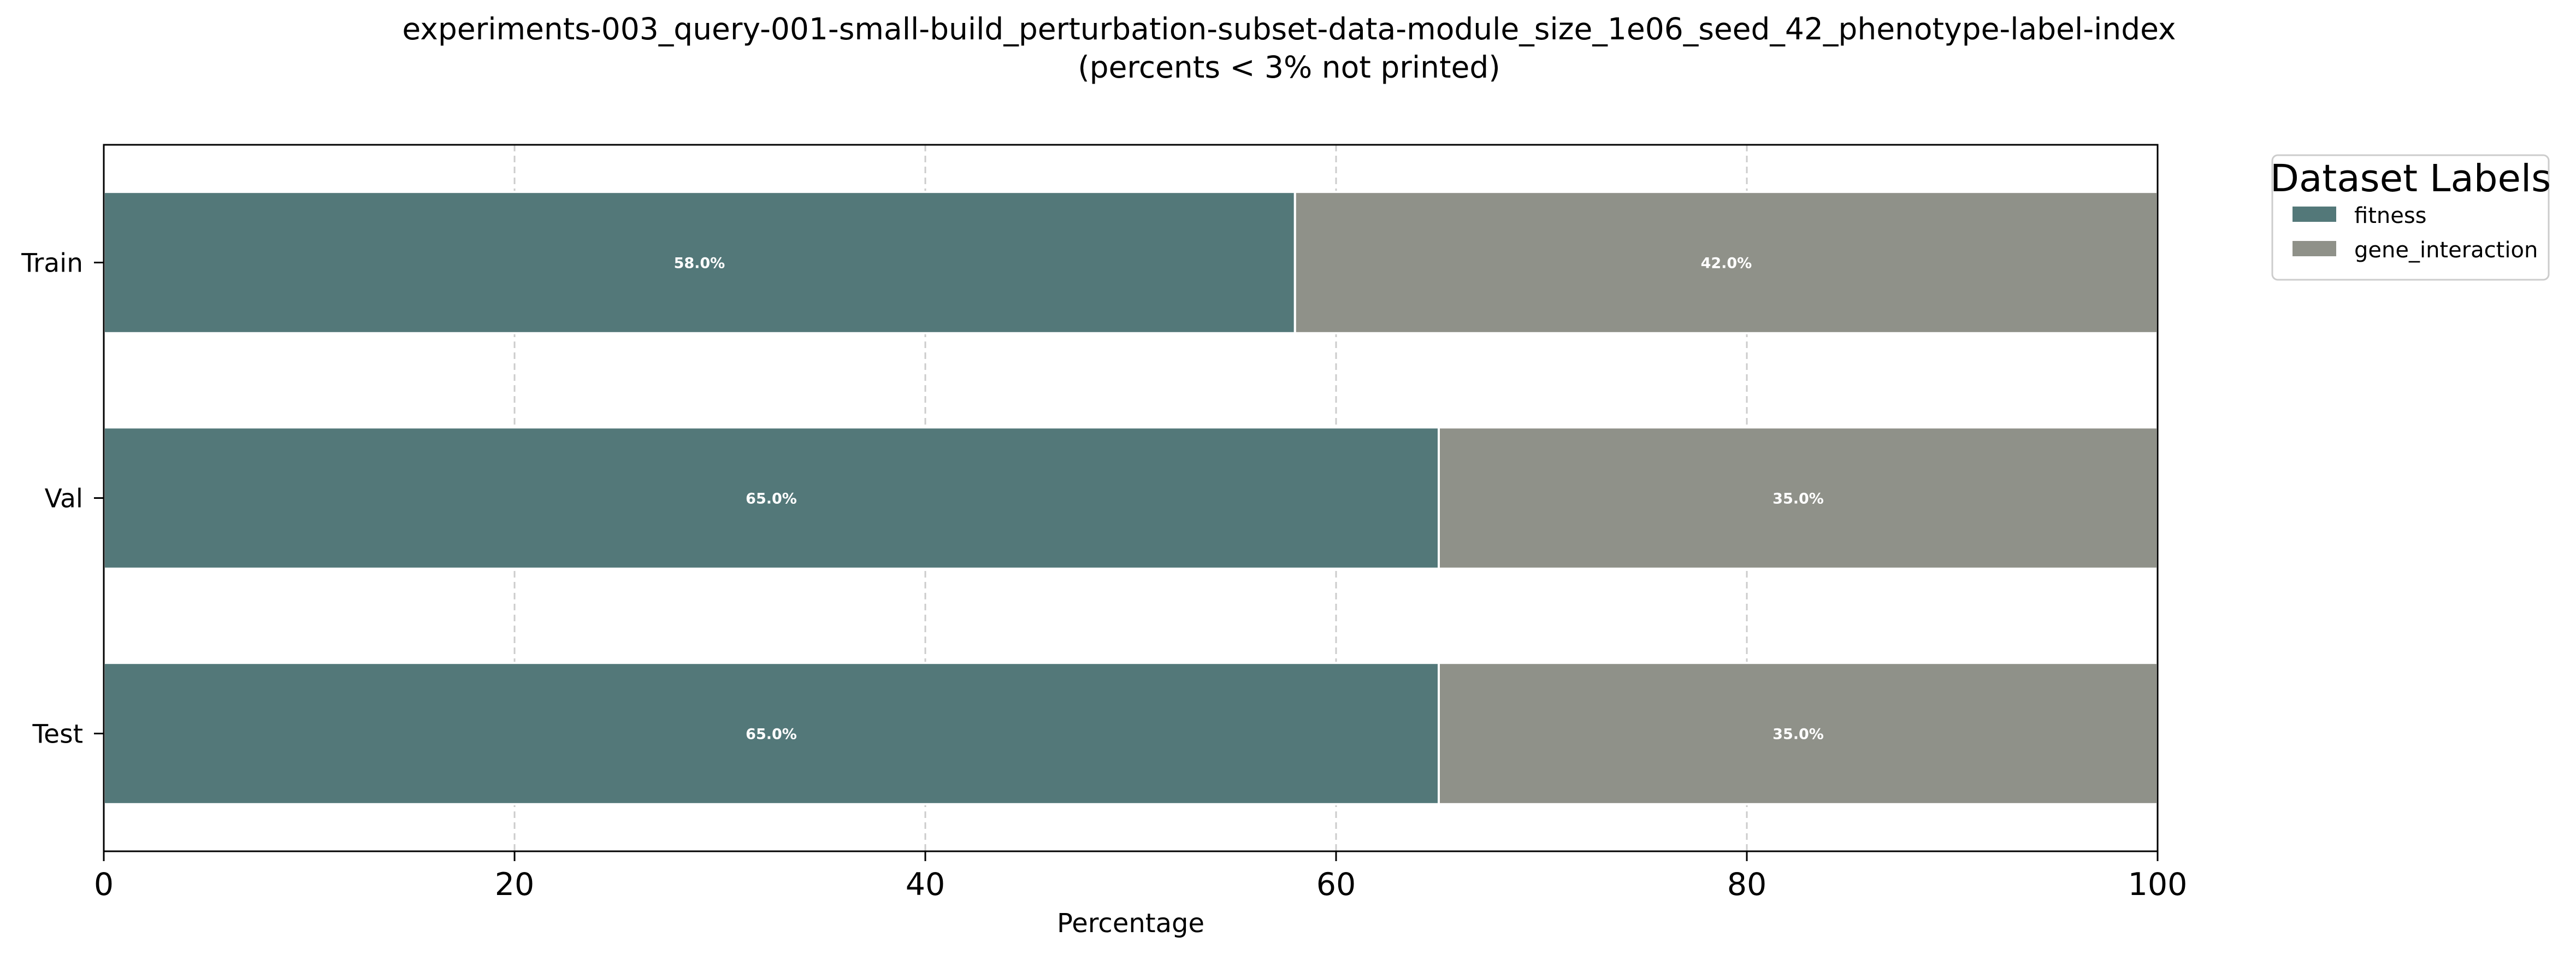 This screenshot has width=2576, height=954. I want to click on chart-subtitle: (percents < 3% not printed), so click(1289, 67).